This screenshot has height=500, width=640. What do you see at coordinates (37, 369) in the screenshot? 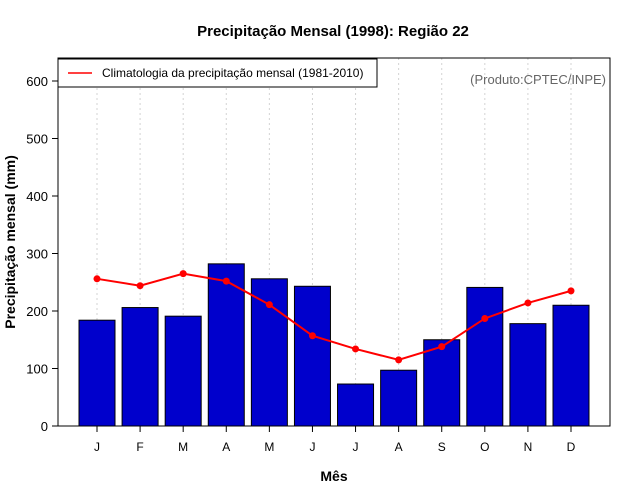
I see `y-tick-label: 100` at bounding box center [37, 369].